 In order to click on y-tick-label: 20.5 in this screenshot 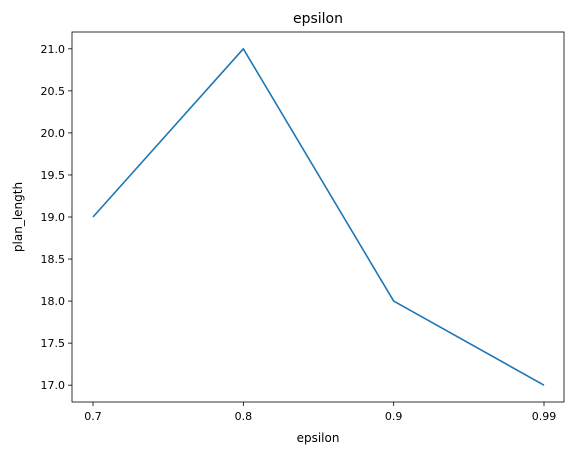, I will do `click(53, 91)`.